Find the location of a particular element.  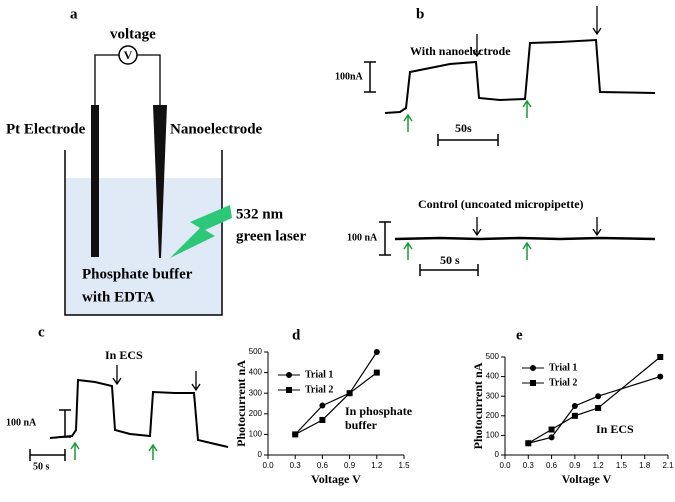

panel-label: e is located at coordinates (519, 335).